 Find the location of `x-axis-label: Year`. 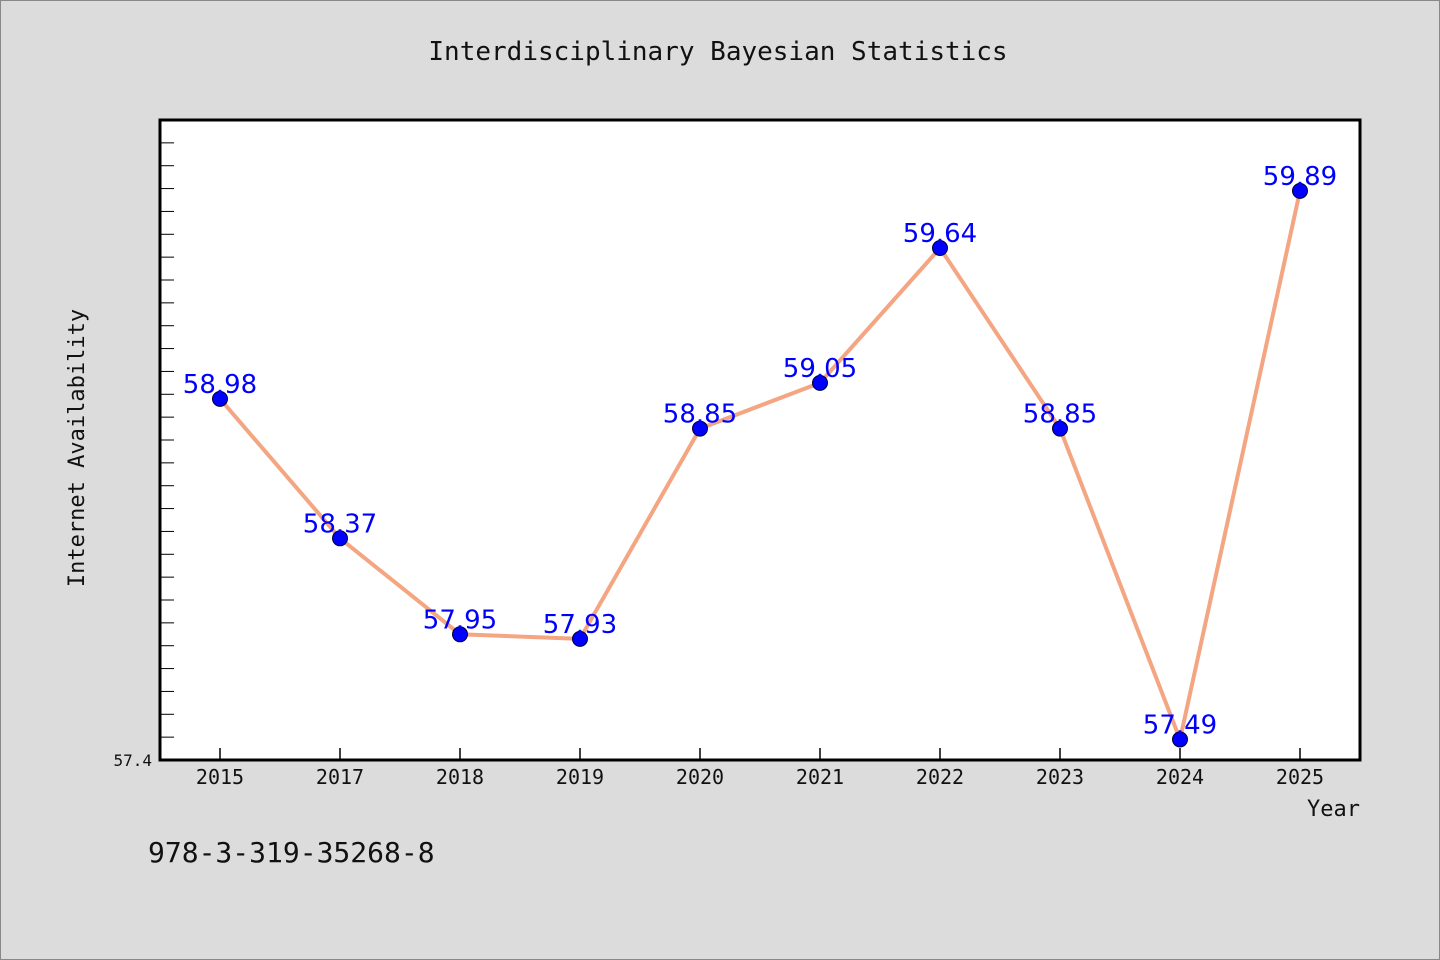

x-axis-label: Year is located at coordinates (1333, 809).